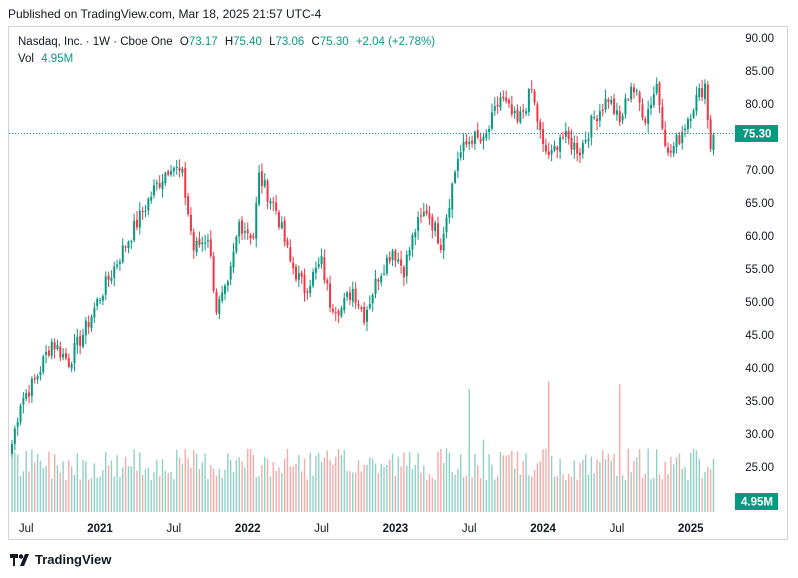  What do you see at coordinates (334, 42) in the screenshot?
I see `close-value: 75.30` at bounding box center [334, 42].